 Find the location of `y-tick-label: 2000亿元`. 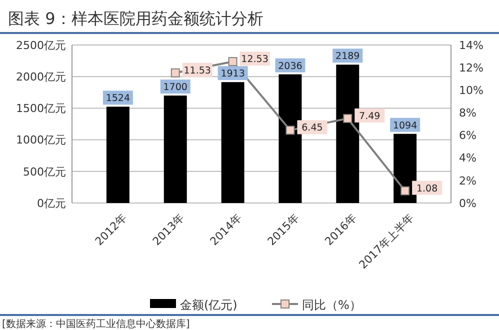

y-tick-label: 2000亿元 is located at coordinates (41, 77).